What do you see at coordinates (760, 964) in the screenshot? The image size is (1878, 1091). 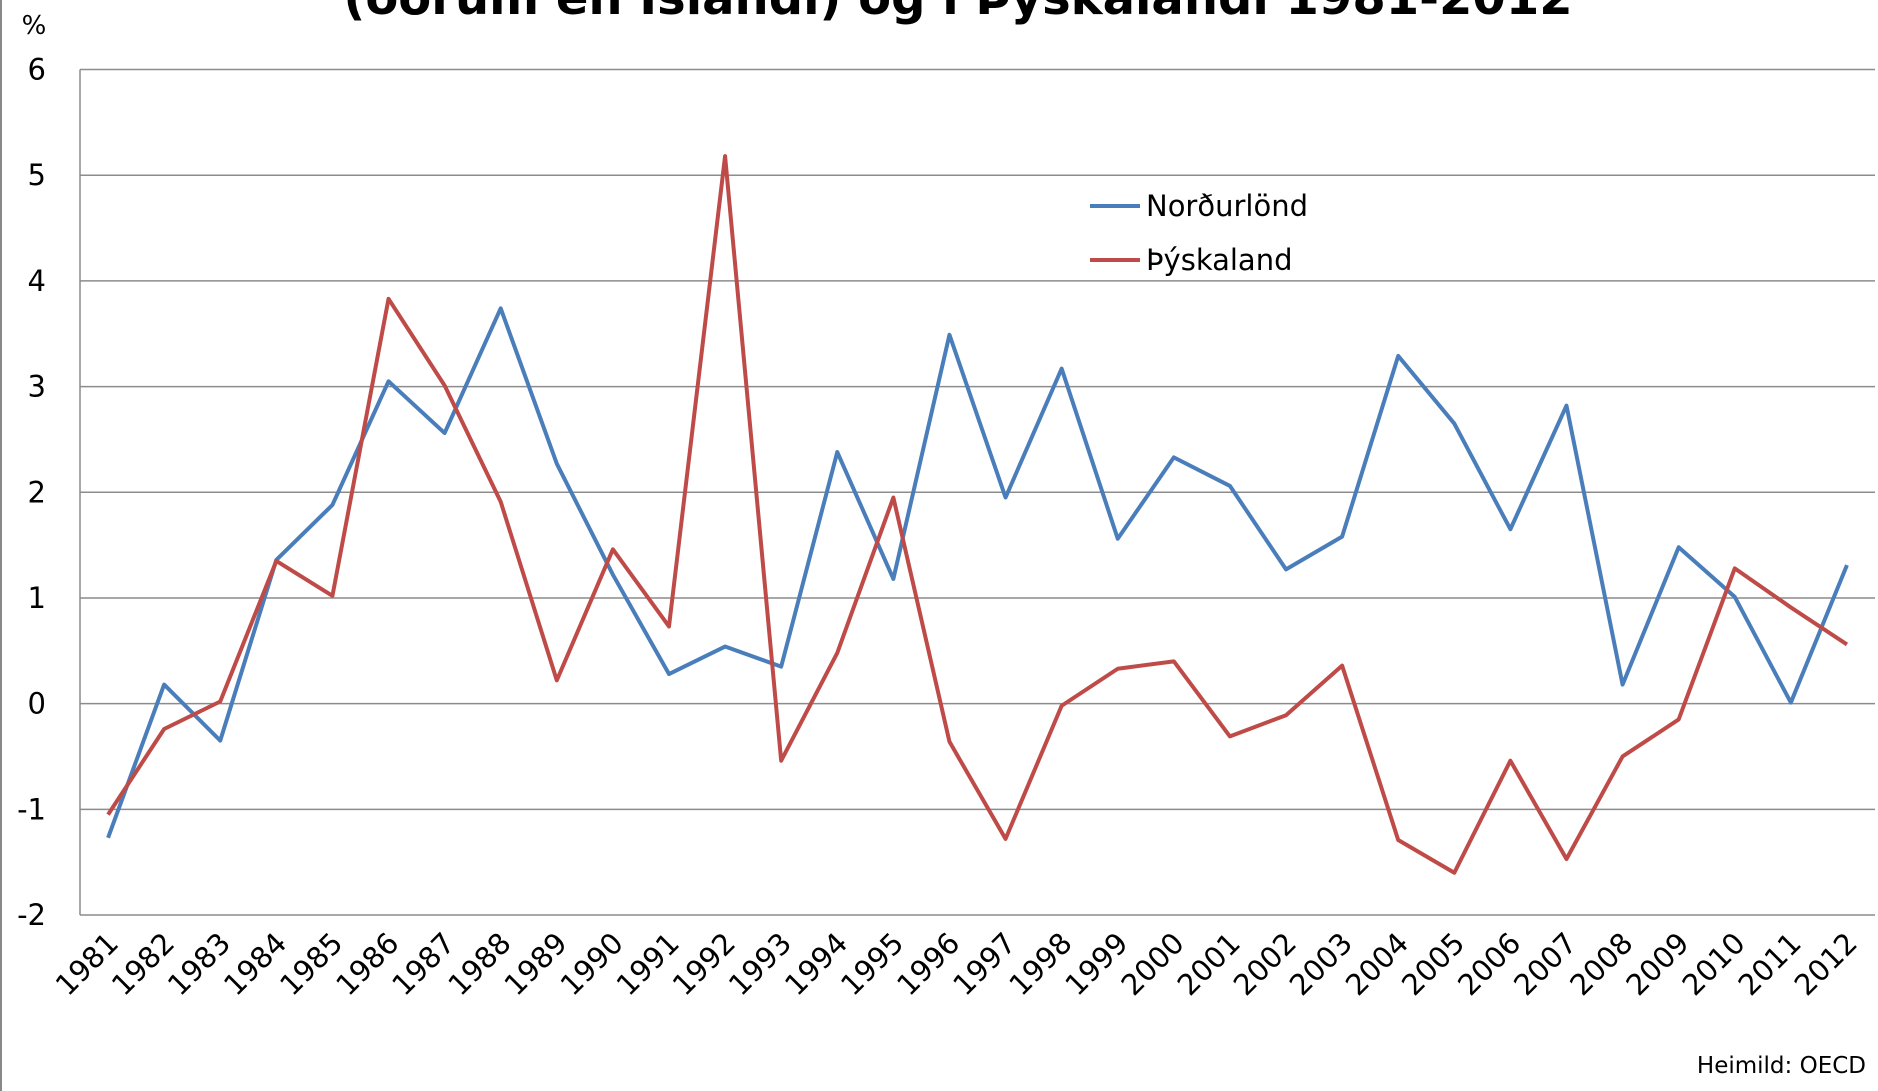 I see `x-tick-label: 1993` at bounding box center [760, 964].